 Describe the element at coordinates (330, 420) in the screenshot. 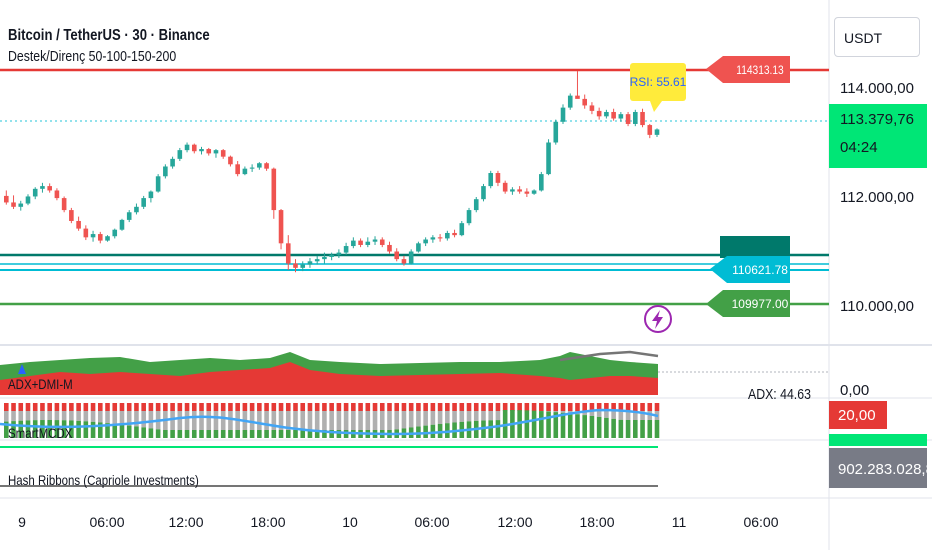

I see `smartmcdx-pane` at that location.